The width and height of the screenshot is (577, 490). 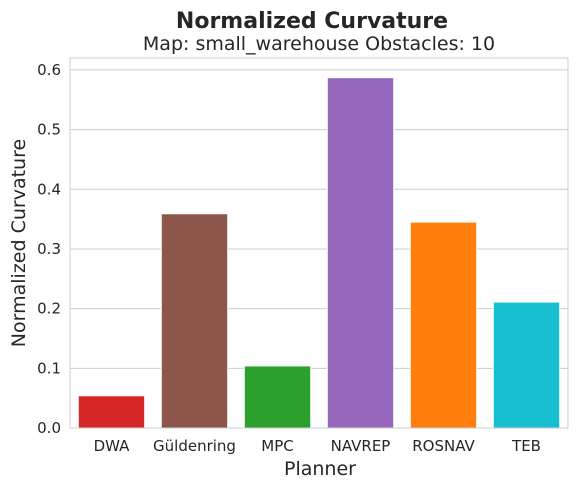 What do you see at coordinates (319, 44) in the screenshot?
I see `chart-subtitle: Map: small_warehouse Obstacles: 10` at bounding box center [319, 44].